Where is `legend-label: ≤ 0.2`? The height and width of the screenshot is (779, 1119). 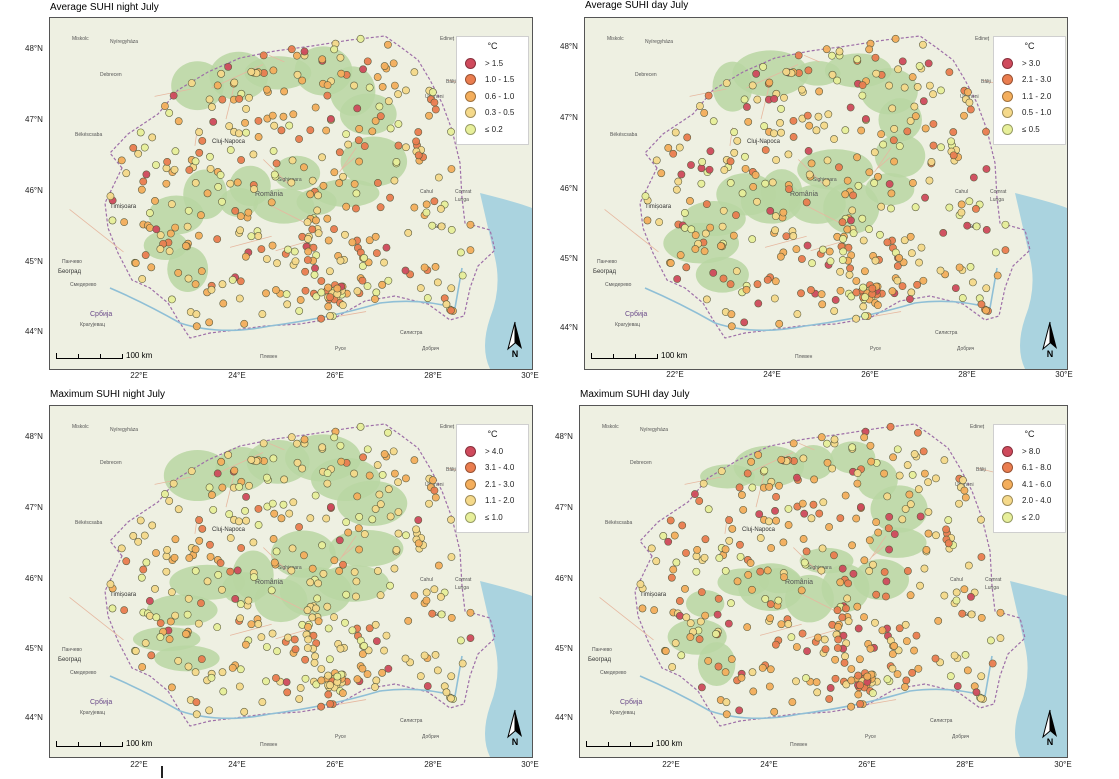 legend-label: ≤ 0.2 is located at coordinates (494, 129).